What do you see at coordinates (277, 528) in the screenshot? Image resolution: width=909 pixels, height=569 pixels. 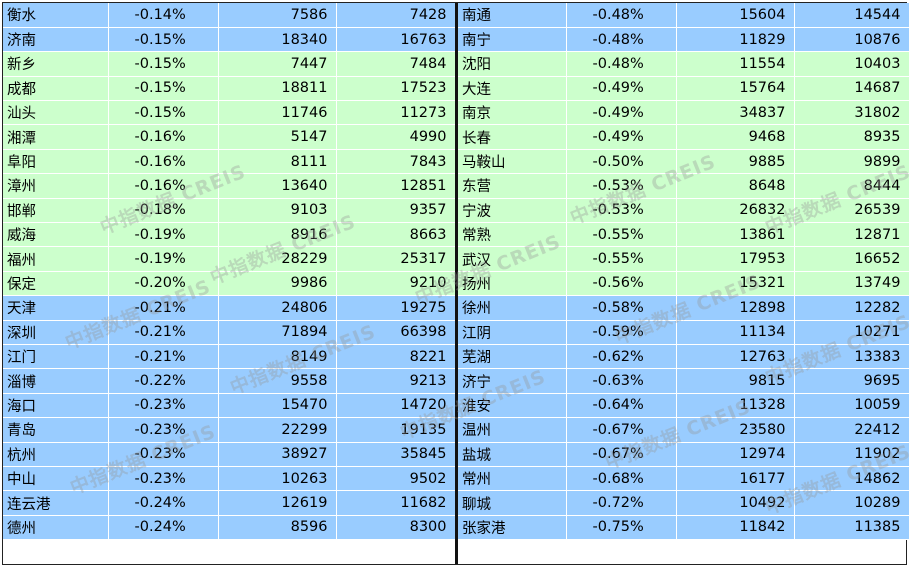 I see `price-value-cell: 8596` at bounding box center [277, 528].